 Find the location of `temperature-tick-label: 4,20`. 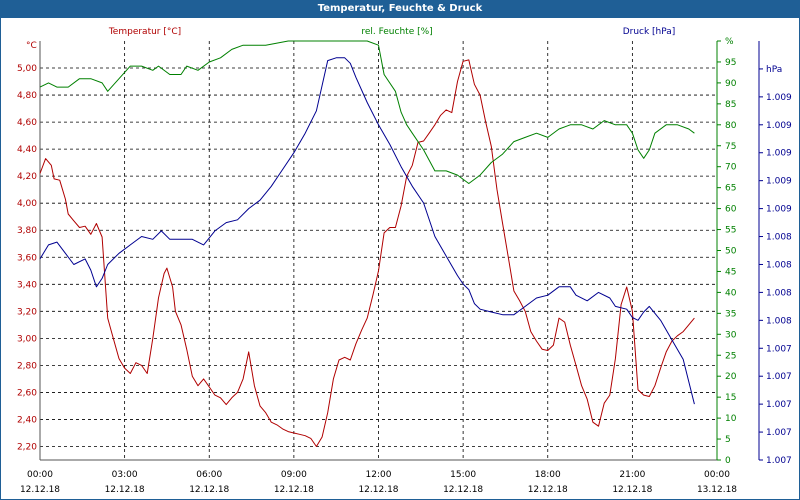

temperature-tick-label: 4,20 is located at coordinates (27, 177).